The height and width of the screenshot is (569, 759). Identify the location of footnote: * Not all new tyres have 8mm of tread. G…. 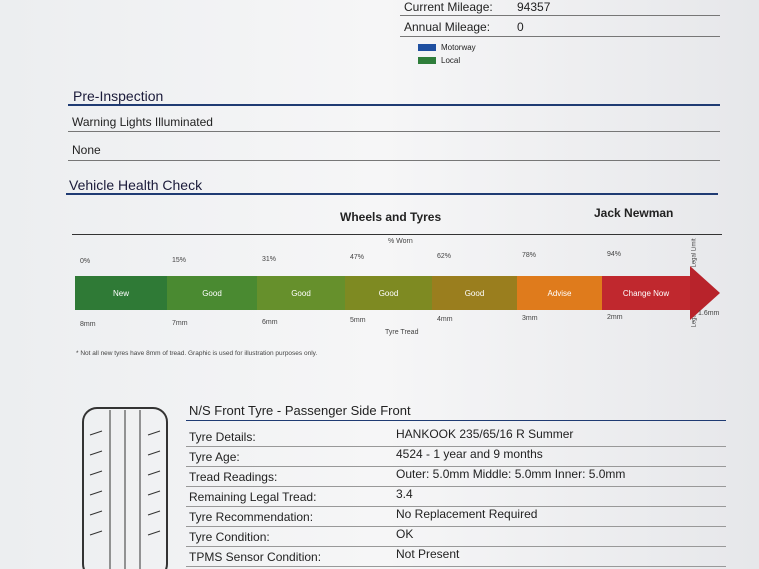
(197, 353).